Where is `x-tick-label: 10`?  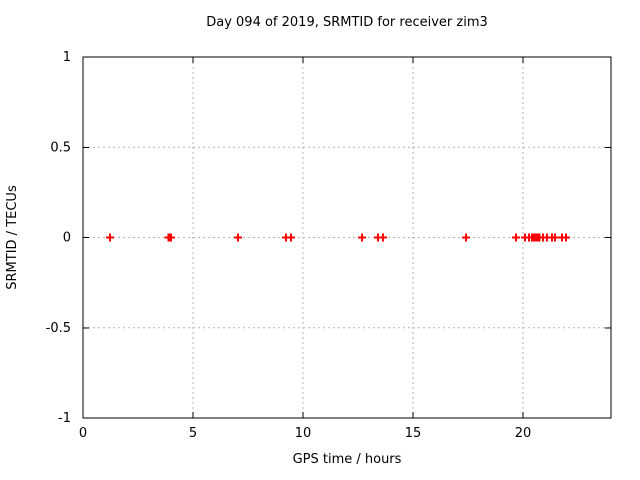 x-tick-label: 10 is located at coordinates (303, 433).